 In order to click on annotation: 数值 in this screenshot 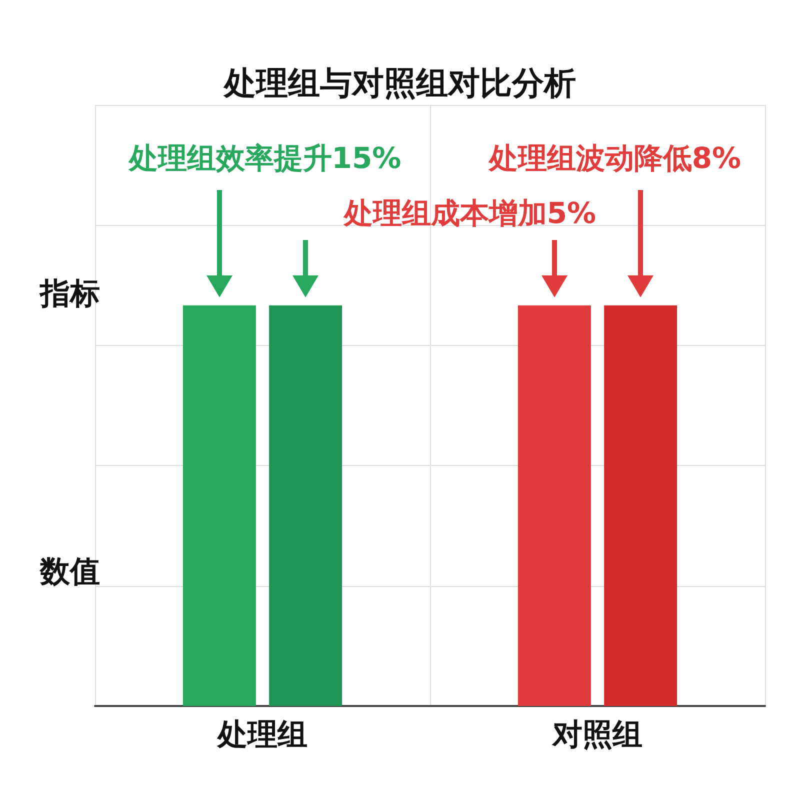, I will do `click(69, 572)`.